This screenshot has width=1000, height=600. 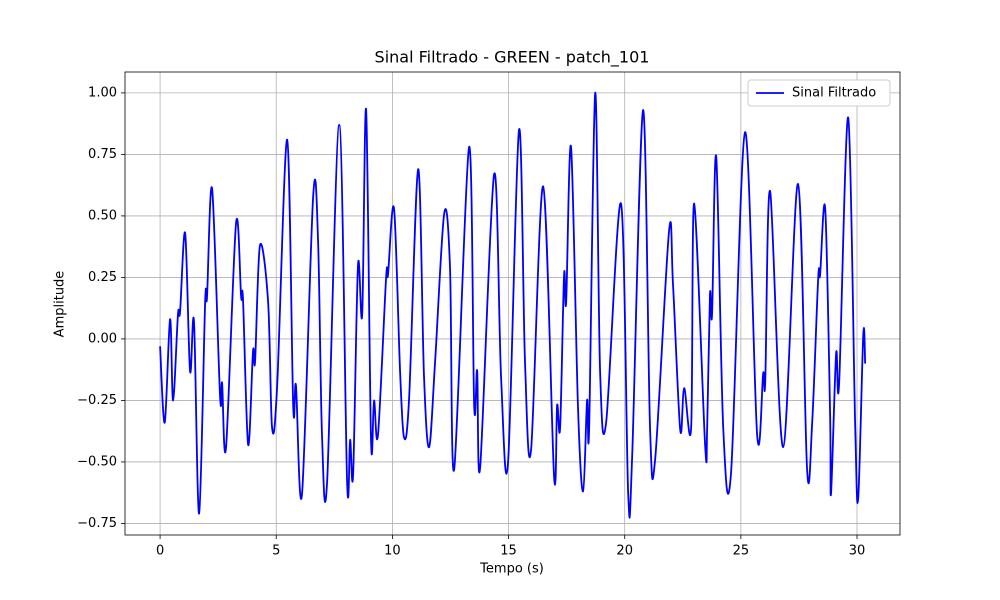 What do you see at coordinates (508, 551) in the screenshot?
I see `x-tick-label: 15` at bounding box center [508, 551].